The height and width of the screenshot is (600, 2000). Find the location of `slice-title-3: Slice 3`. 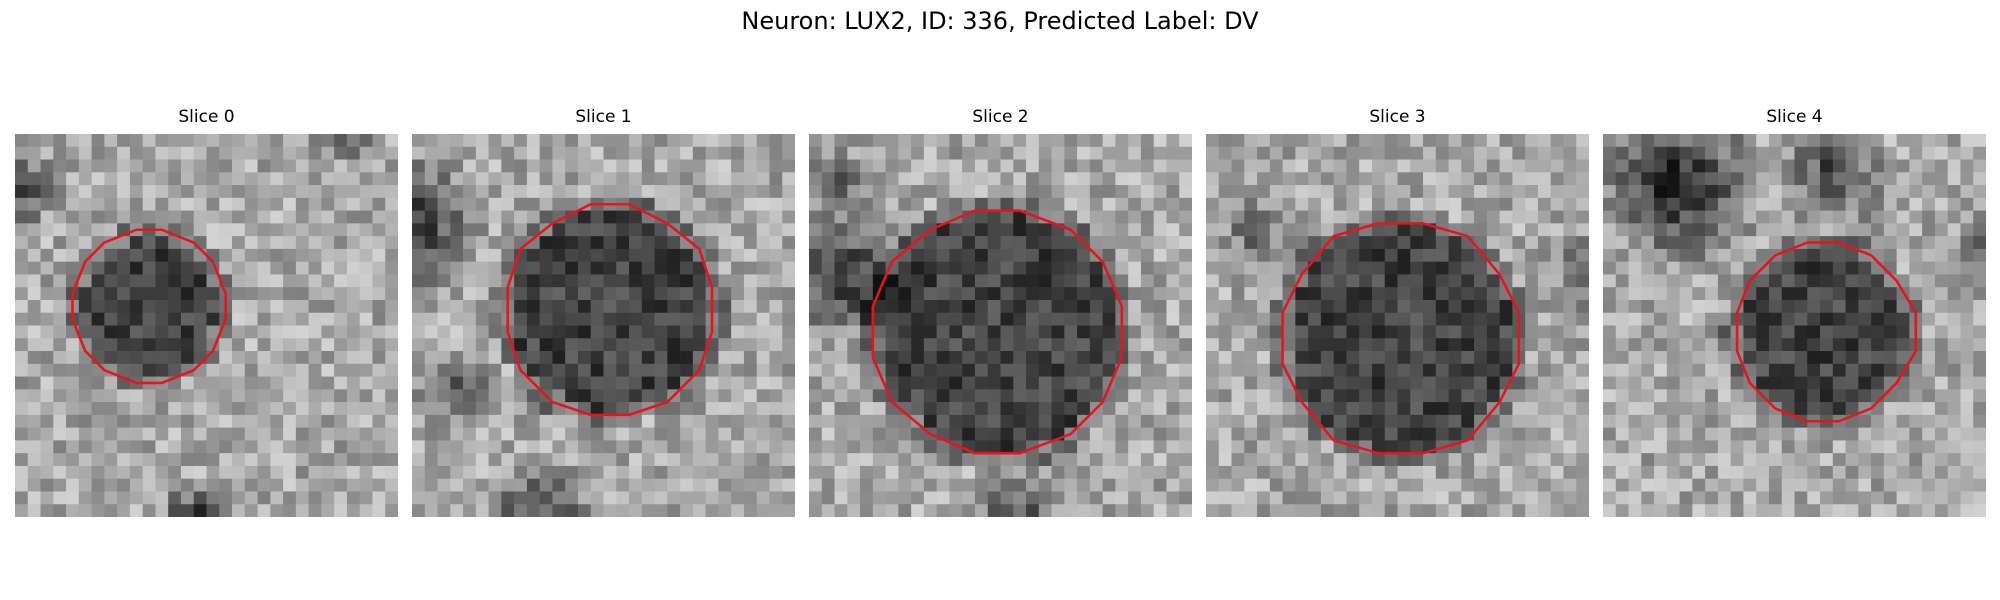

slice-title-3: Slice 3 is located at coordinates (1397, 117).